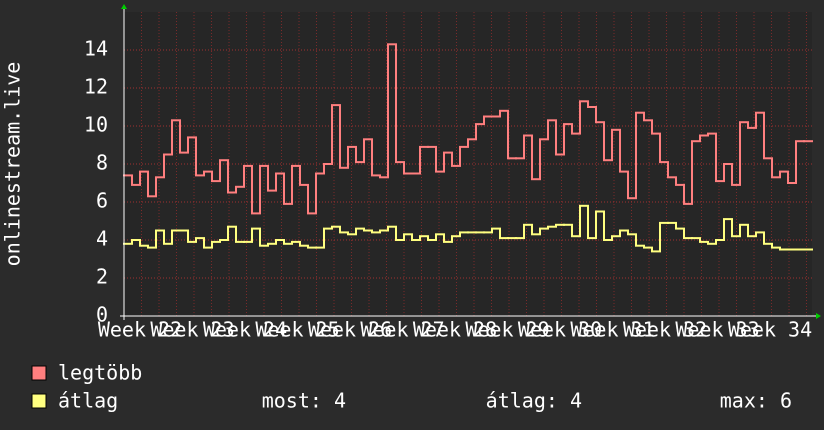  What do you see at coordinates (770, 330) in the screenshot?
I see `x-tick-label: Week 34` at bounding box center [770, 330].